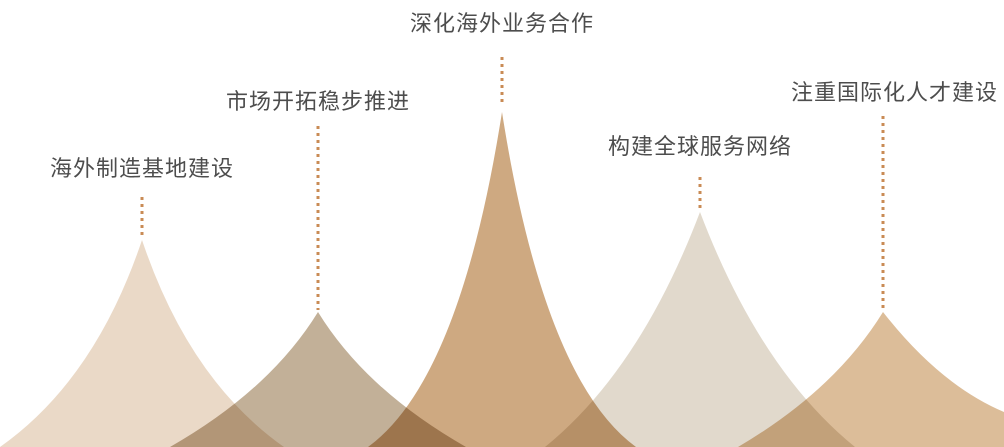 This screenshot has height=447, width=1004. Describe the element at coordinates (142, 169) in the screenshot. I see `peak-label-1: 海外制造基地建设` at that location.